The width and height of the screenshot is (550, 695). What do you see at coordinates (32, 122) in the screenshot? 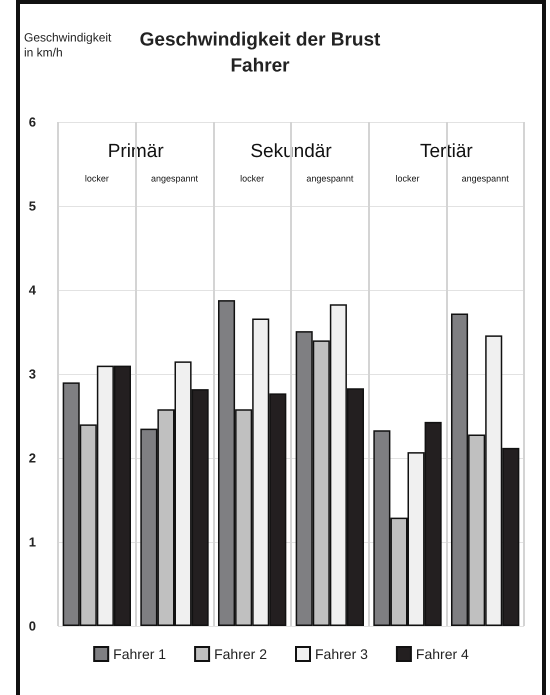
I see `y-tick-label: 6` at bounding box center [32, 122].